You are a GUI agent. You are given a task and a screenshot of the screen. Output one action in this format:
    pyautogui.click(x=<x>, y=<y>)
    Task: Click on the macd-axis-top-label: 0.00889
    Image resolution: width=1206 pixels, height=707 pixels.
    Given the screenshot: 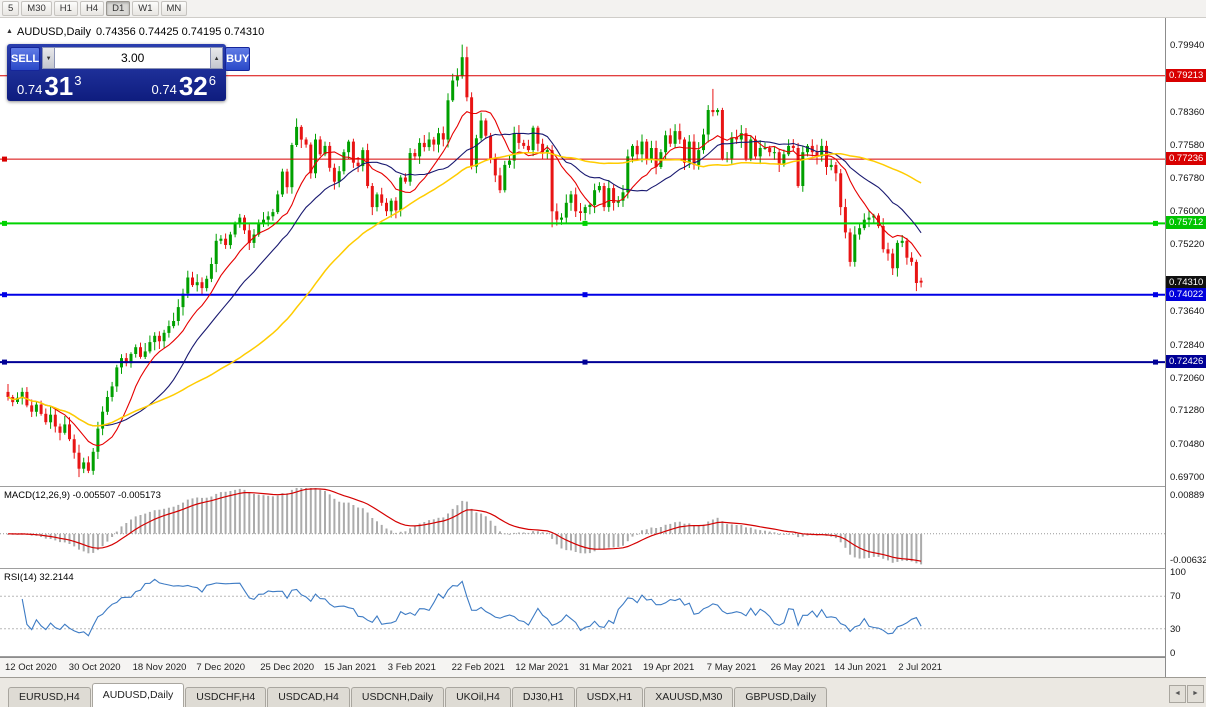 What is the action you would take?
    pyautogui.click(x=1187, y=495)
    